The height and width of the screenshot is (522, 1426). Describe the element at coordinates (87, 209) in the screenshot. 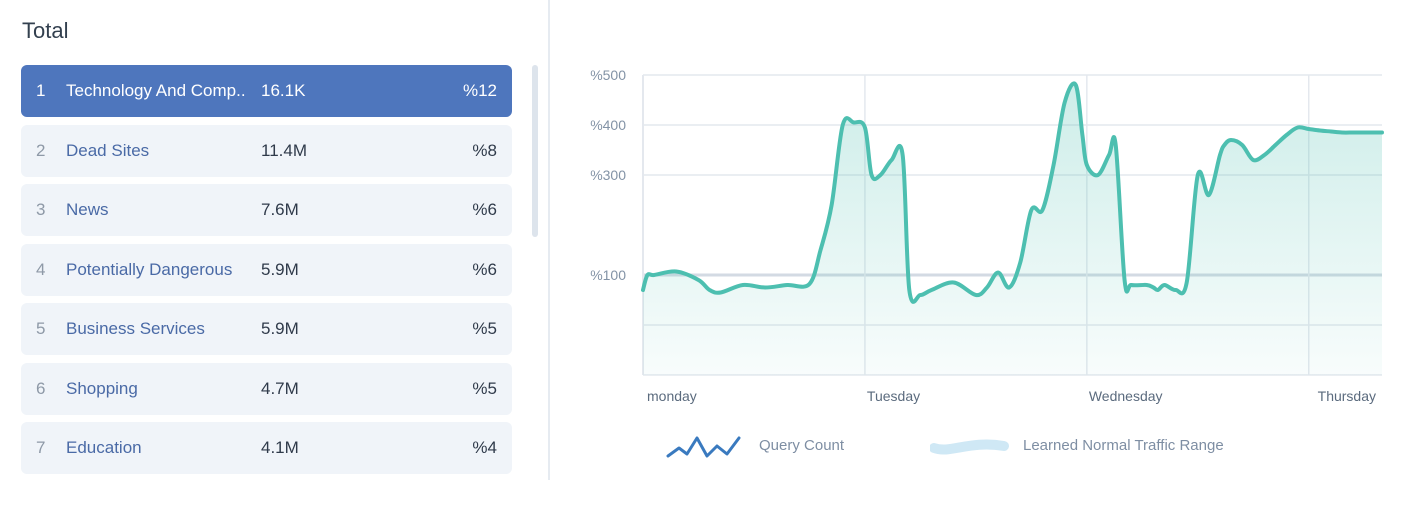

I see `row-name: News` at that location.